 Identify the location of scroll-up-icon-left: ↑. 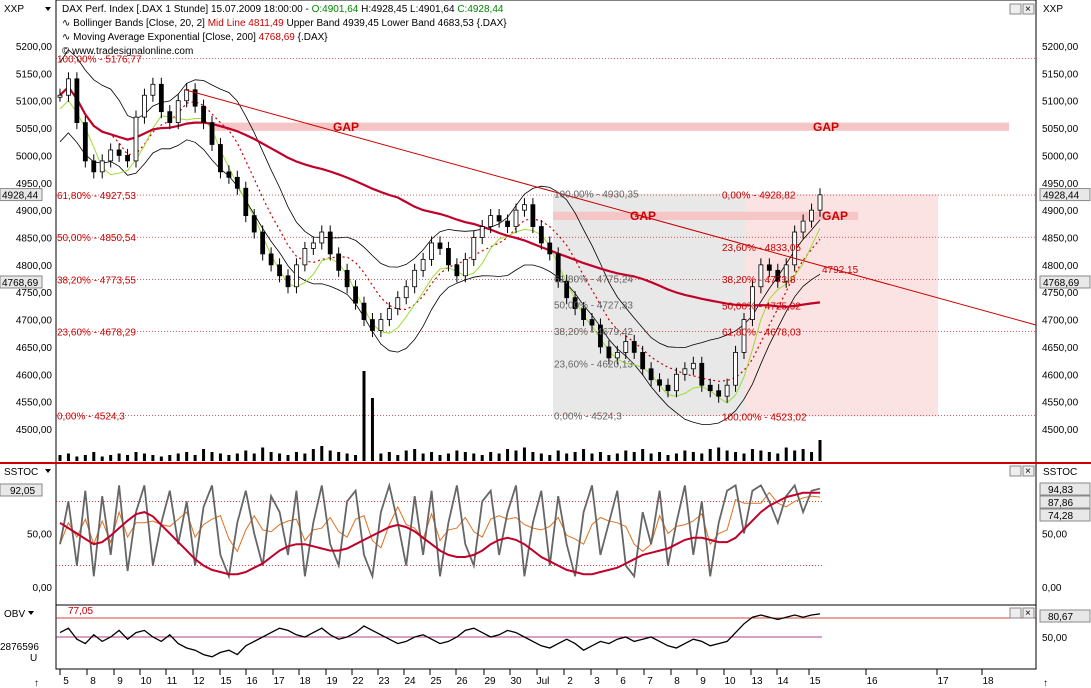
(36, 683).